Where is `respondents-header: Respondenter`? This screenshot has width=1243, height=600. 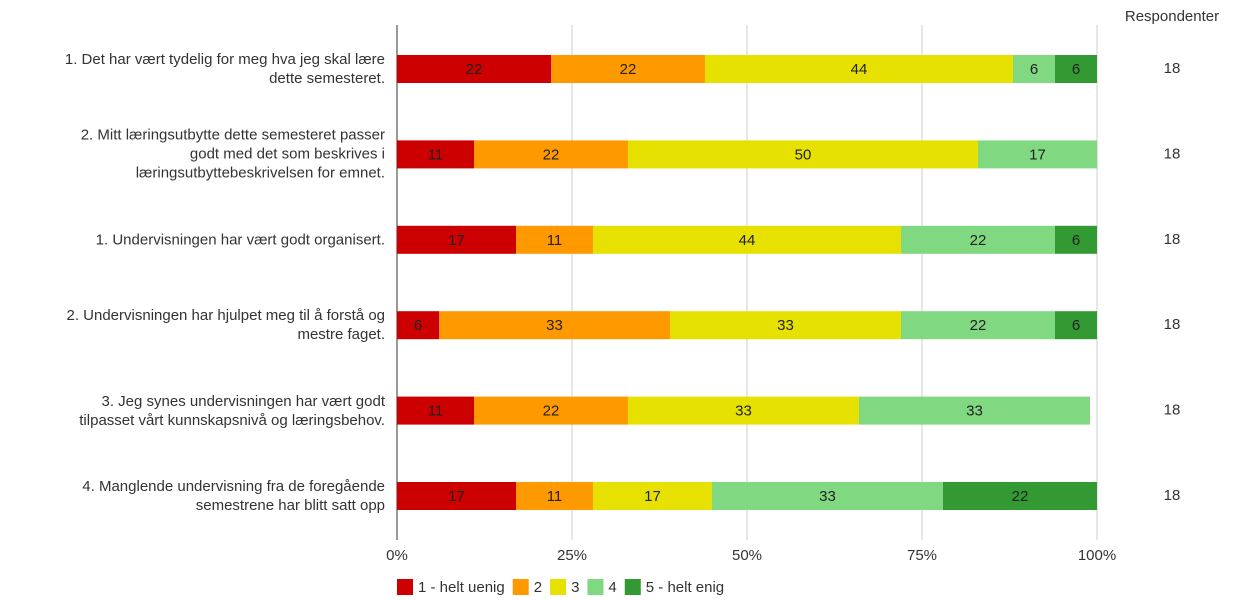 respondents-header: Respondenter is located at coordinates (1172, 16).